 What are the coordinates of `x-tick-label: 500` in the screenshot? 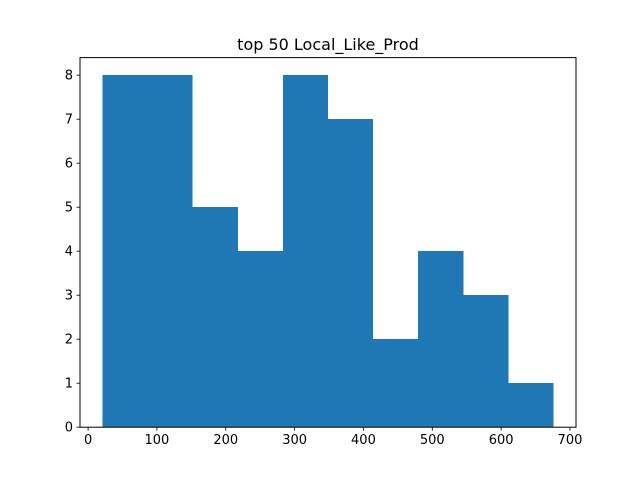 It's located at (432, 440).